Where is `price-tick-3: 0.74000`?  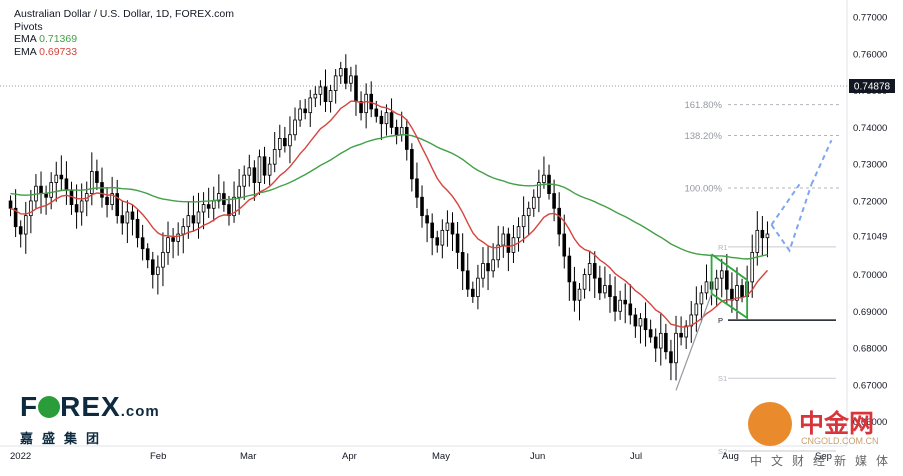 price-tick-3: 0.74000 is located at coordinates (870, 128).